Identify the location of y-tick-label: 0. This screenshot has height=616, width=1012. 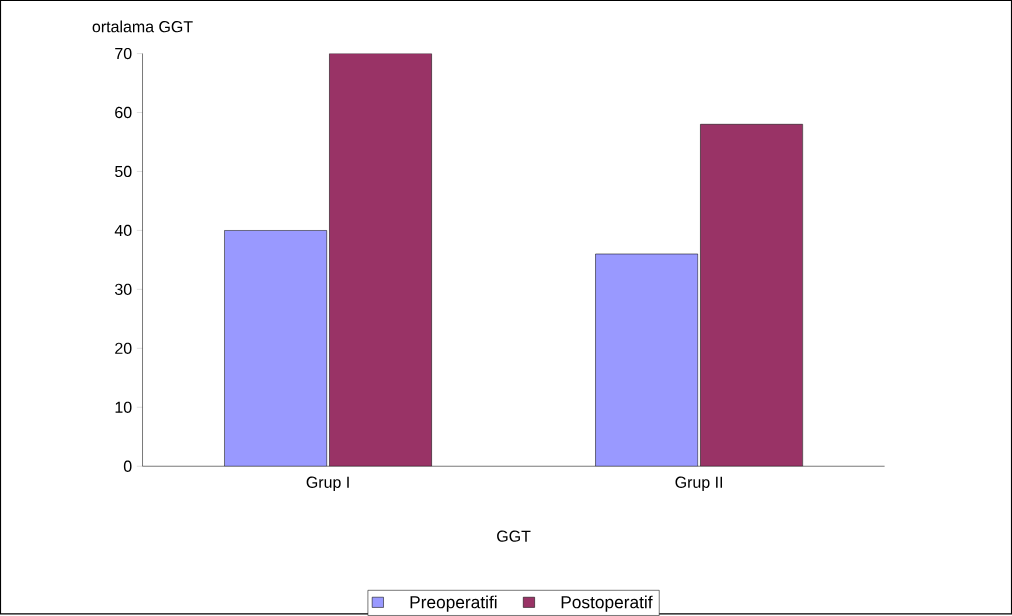
(127, 466).